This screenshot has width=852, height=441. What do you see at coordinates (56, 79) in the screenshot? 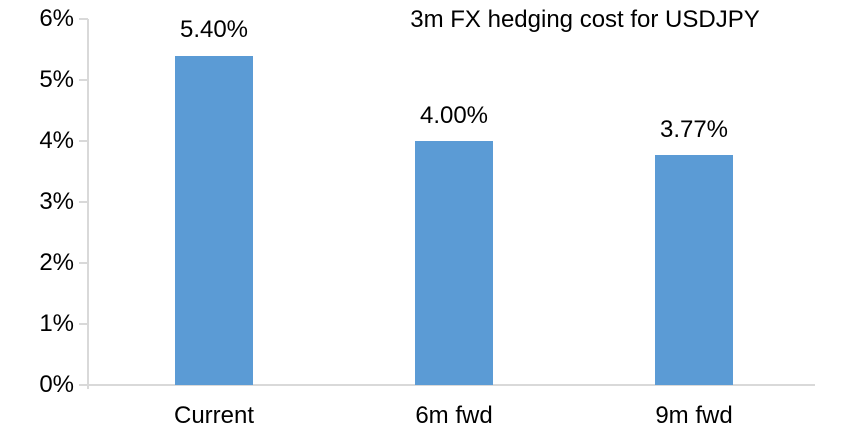
I see `y-axis-tick-label: 5%` at bounding box center [56, 79].